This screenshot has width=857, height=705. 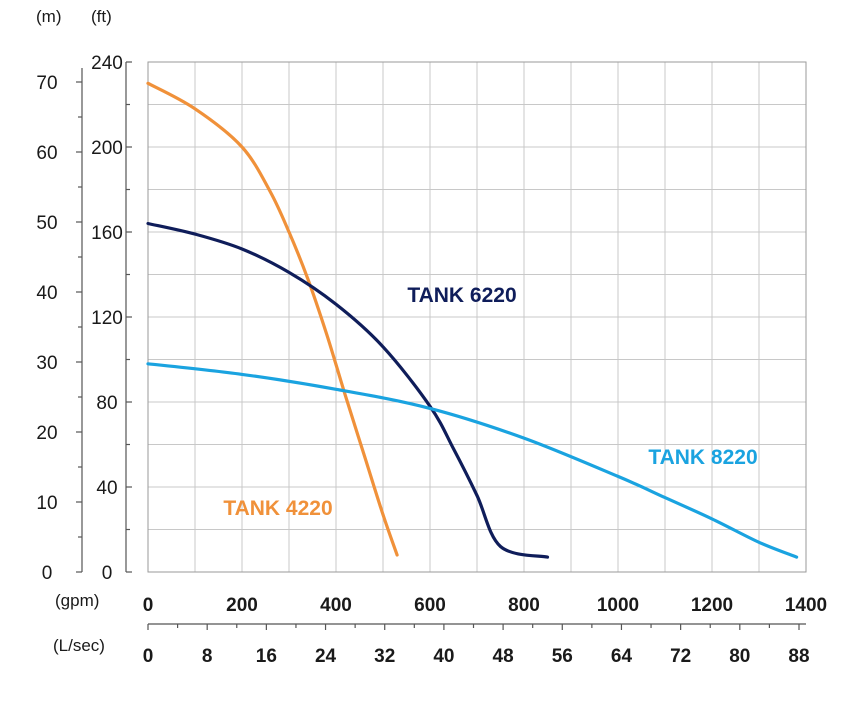 I want to click on y-tick-label-m: 50, so click(x=46, y=223).